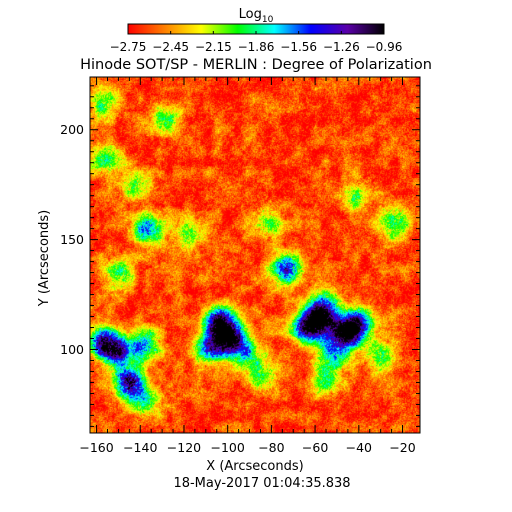 This screenshot has width=512, height=512. What do you see at coordinates (261, 483) in the screenshot?
I see `timestamp: 18-May-2017 01:04:35.838` at bounding box center [261, 483].